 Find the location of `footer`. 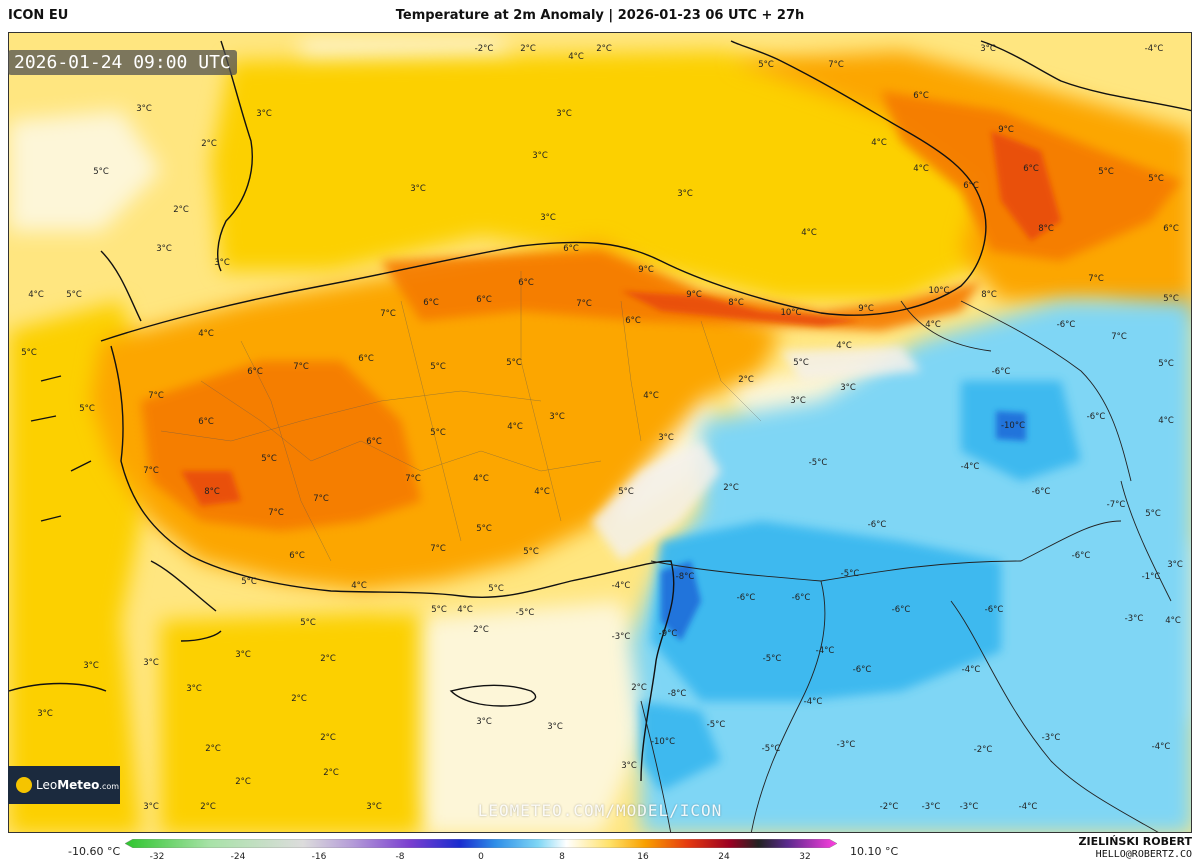

footer is located at coordinates (600, 848).